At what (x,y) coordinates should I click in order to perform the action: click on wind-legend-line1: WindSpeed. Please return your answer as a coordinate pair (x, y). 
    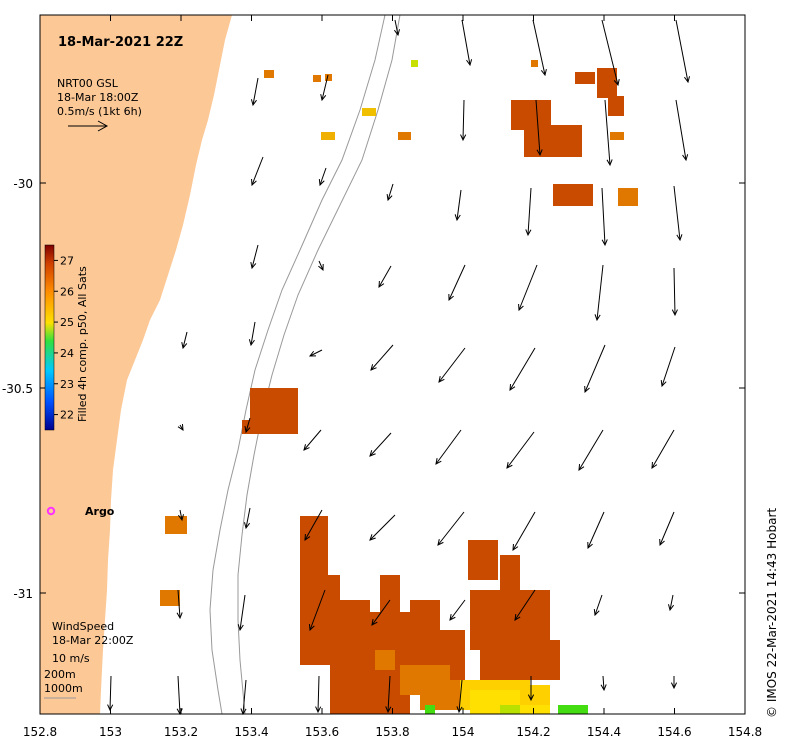
    Looking at the image, I should click on (83, 626).